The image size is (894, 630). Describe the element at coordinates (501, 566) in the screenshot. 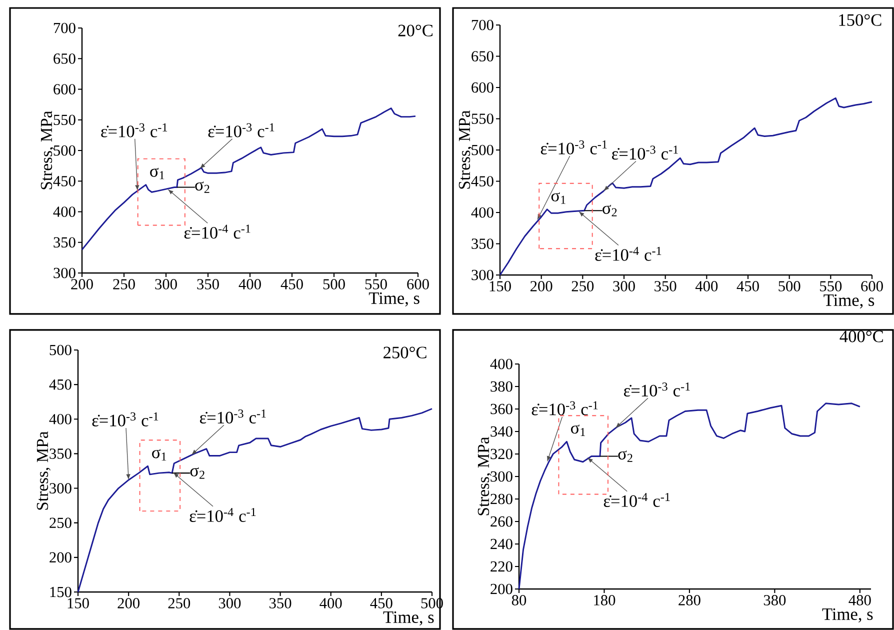

I see `y-tick-label: 220` at that location.